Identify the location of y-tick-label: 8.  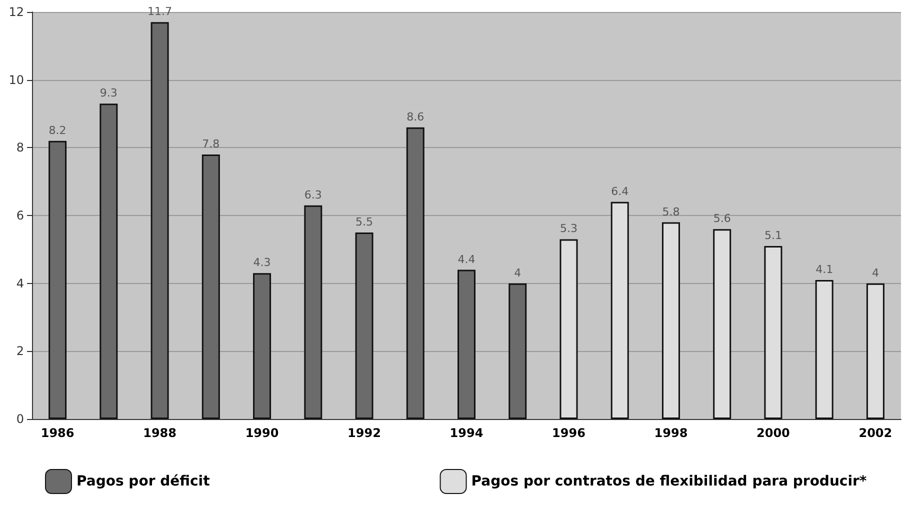
(20, 147).